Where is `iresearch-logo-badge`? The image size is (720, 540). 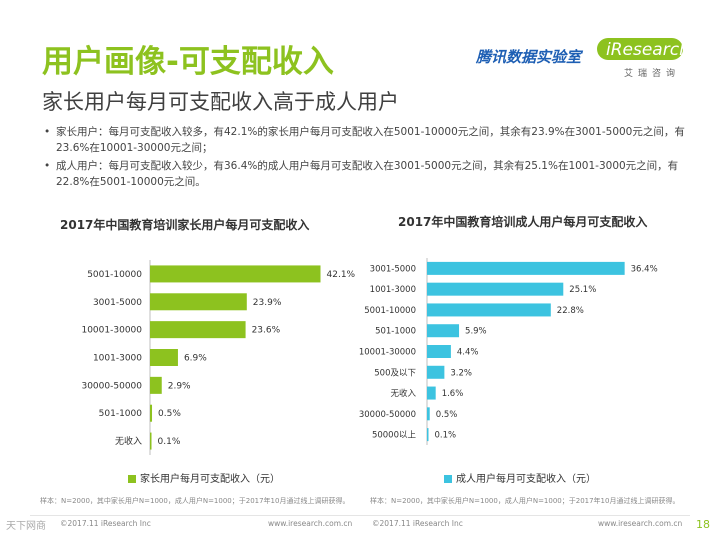
iresearch-logo-badge is located at coordinates (640, 49).